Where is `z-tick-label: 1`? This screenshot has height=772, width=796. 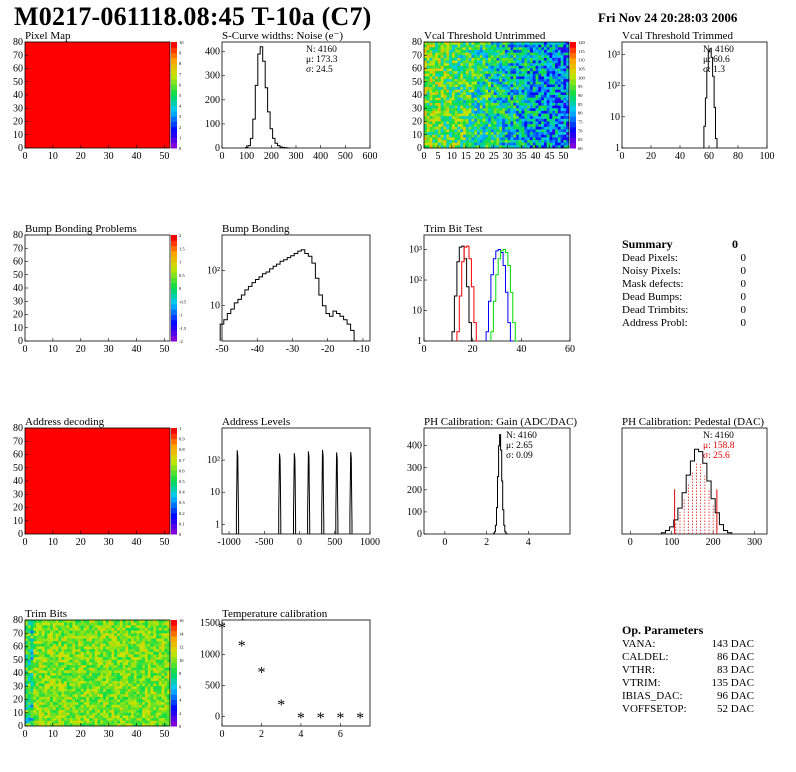 z-tick-label: 1 is located at coordinates (180, 137).